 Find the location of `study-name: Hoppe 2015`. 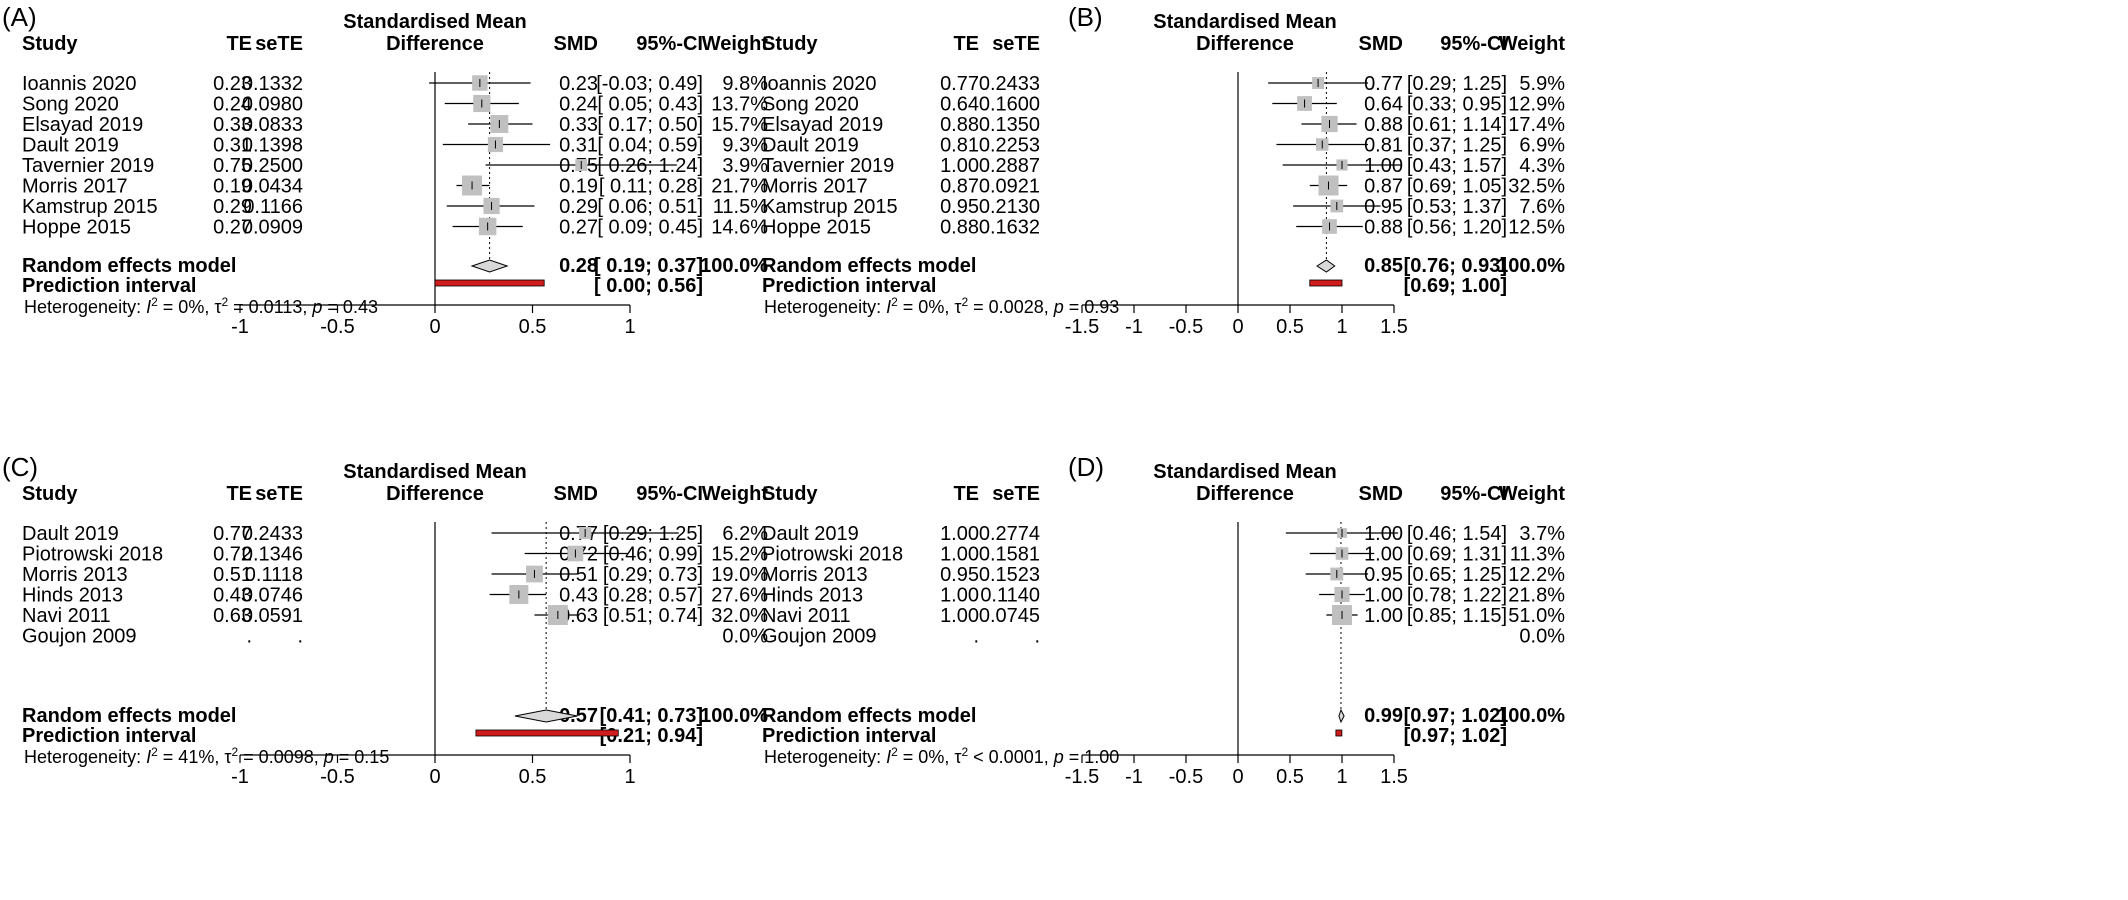

study-name: Hoppe 2015 is located at coordinates (816, 228).